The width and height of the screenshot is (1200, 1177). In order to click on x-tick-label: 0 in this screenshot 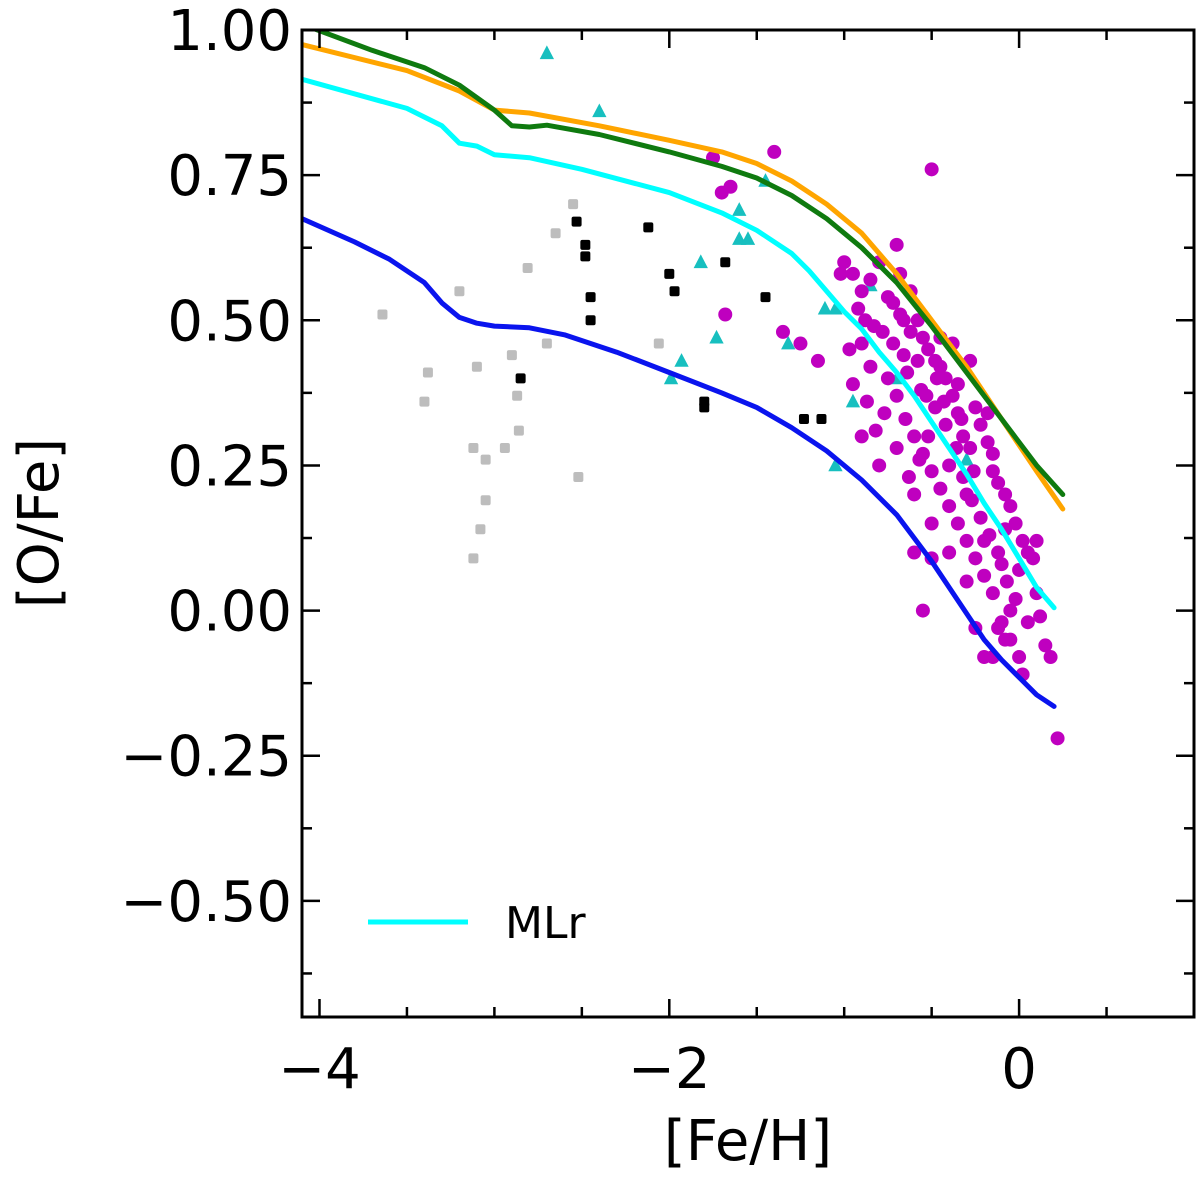, I will do `click(1019, 1069)`.